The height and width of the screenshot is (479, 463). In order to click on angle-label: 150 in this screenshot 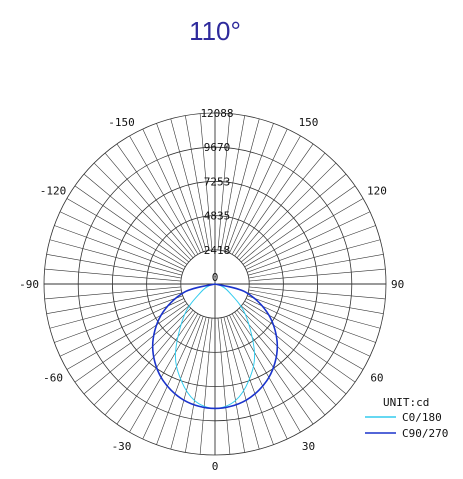, I will do `click(309, 122)`.